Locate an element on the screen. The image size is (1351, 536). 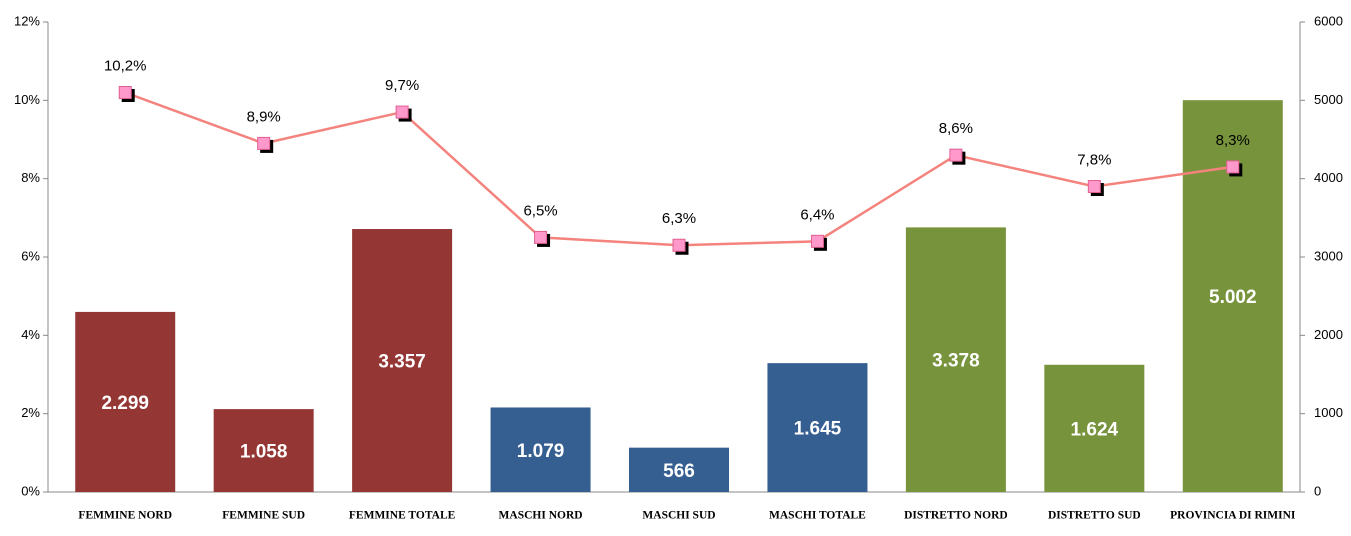
line-value-label: 6,5% is located at coordinates (540, 210).